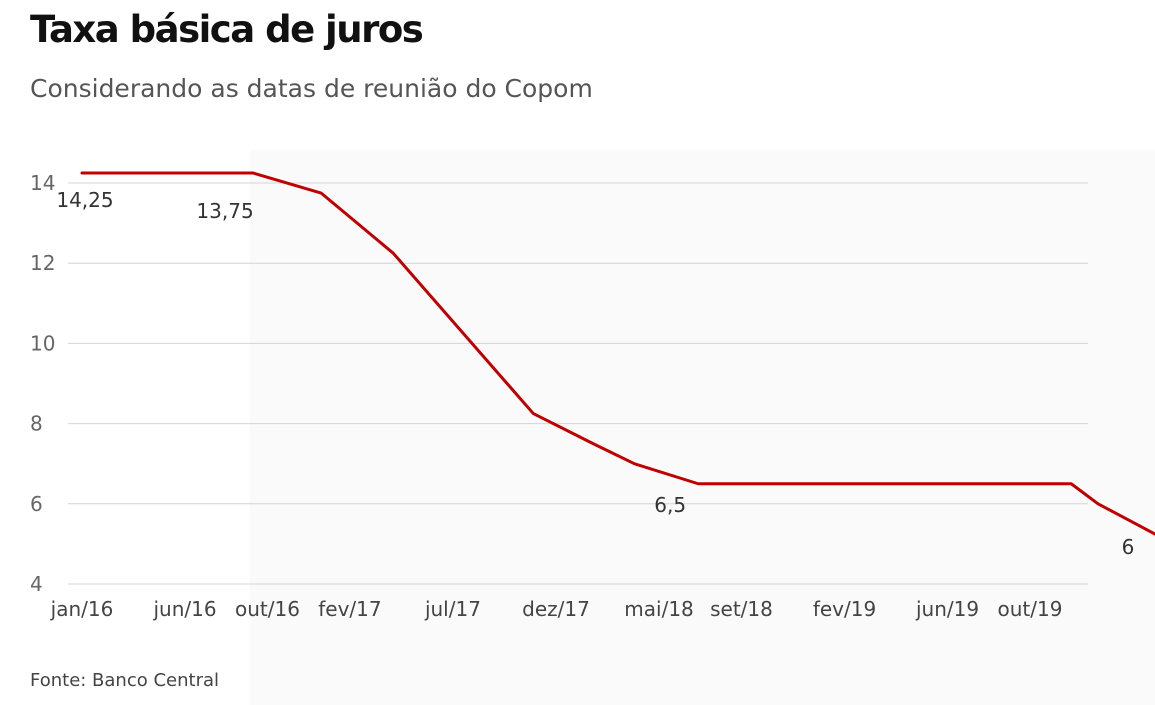 The height and width of the screenshot is (705, 1155). Describe the element at coordinates (267, 609) in the screenshot. I see `x-tick-label: out/16` at that location.